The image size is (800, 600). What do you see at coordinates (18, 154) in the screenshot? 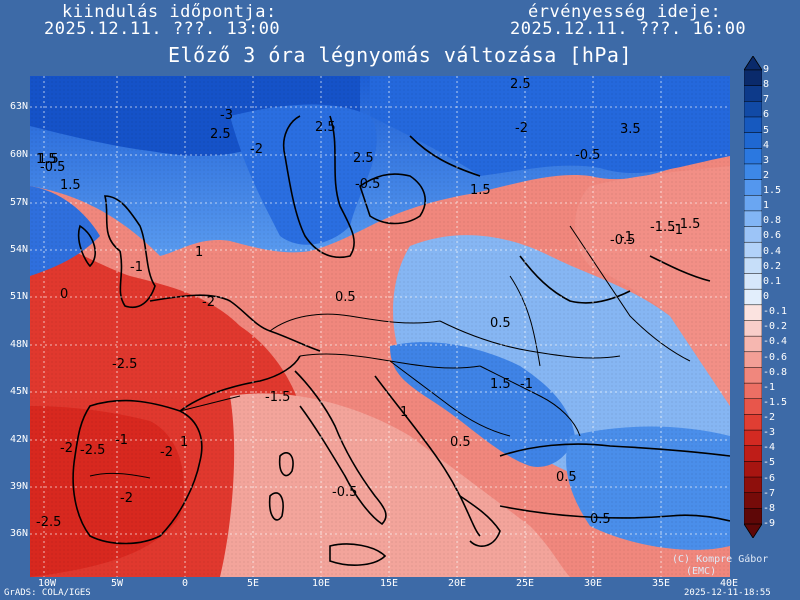
I see `lat-label: 60N` at bounding box center [18, 154].